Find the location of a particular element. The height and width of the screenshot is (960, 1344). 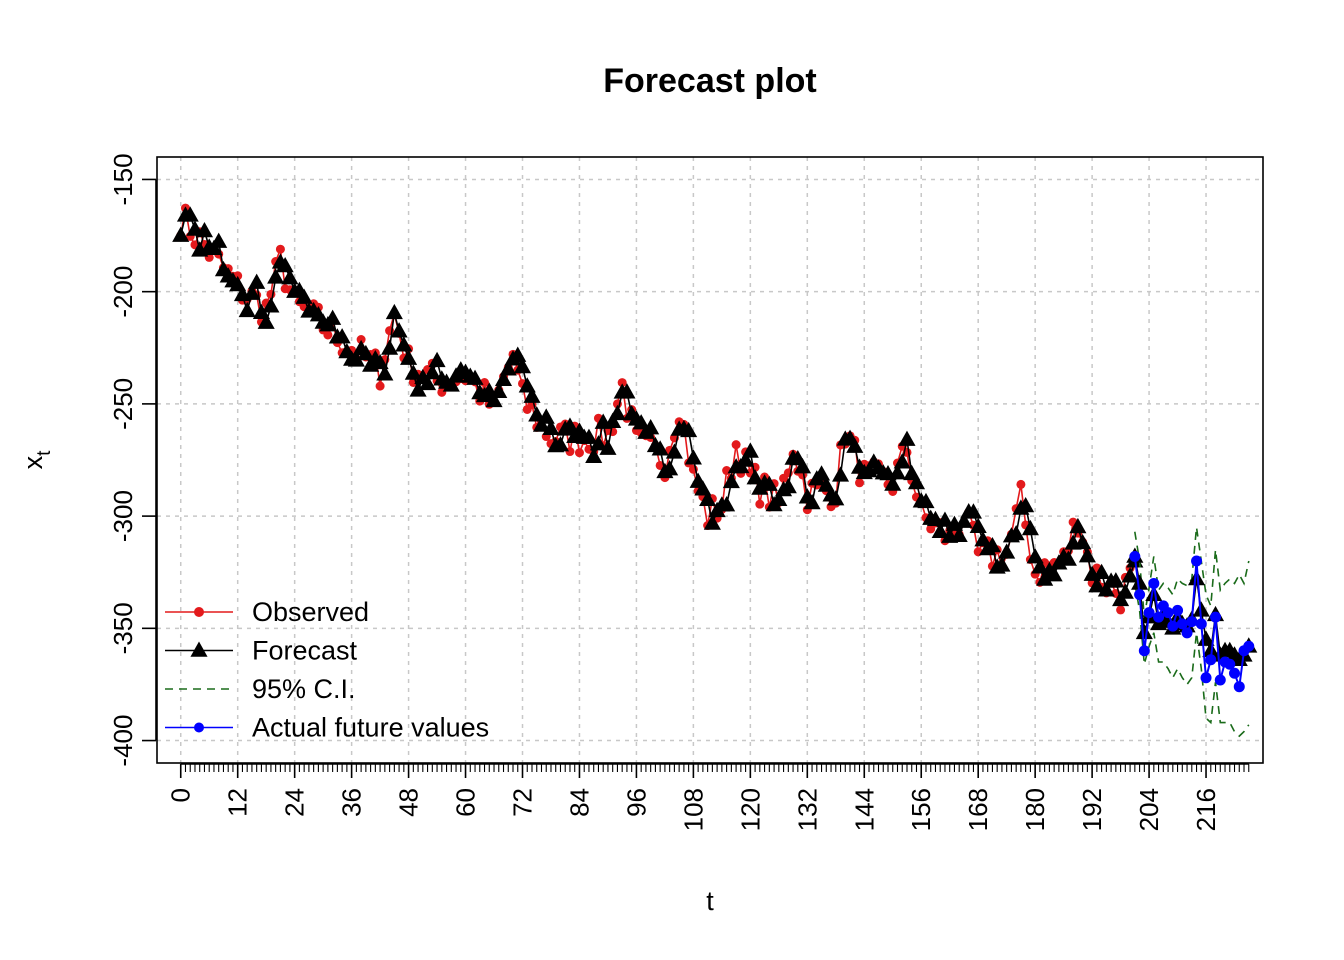

x-tick-label: 180 is located at coordinates (1035, 809).